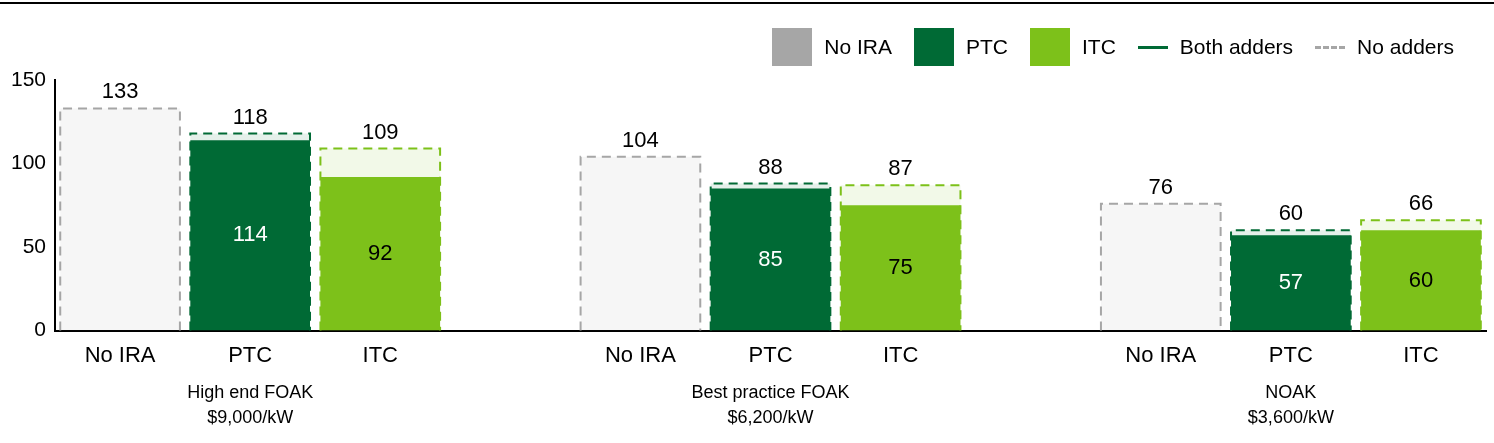  What do you see at coordinates (1405, 47) in the screenshot?
I see `legend-label: No adders` at bounding box center [1405, 47].